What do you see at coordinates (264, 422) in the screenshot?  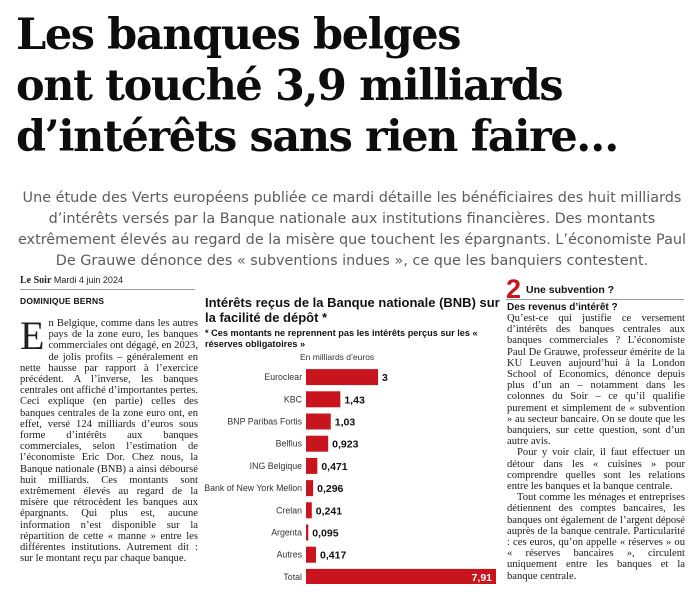 I see `category-label: BNP Paribas Fortis` at bounding box center [264, 422].